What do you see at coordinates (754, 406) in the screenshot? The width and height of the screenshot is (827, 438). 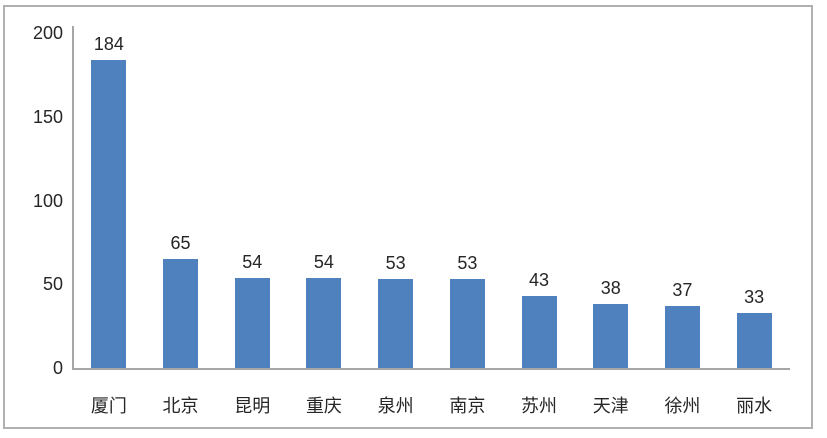 I see `x-tick-label: 丽水` at bounding box center [754, 406].